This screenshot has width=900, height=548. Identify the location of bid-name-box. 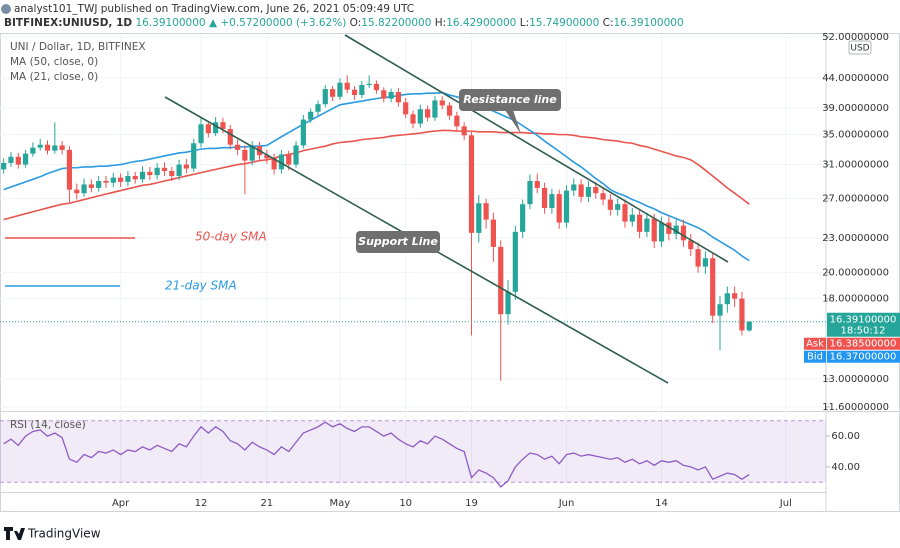
(815, 356).